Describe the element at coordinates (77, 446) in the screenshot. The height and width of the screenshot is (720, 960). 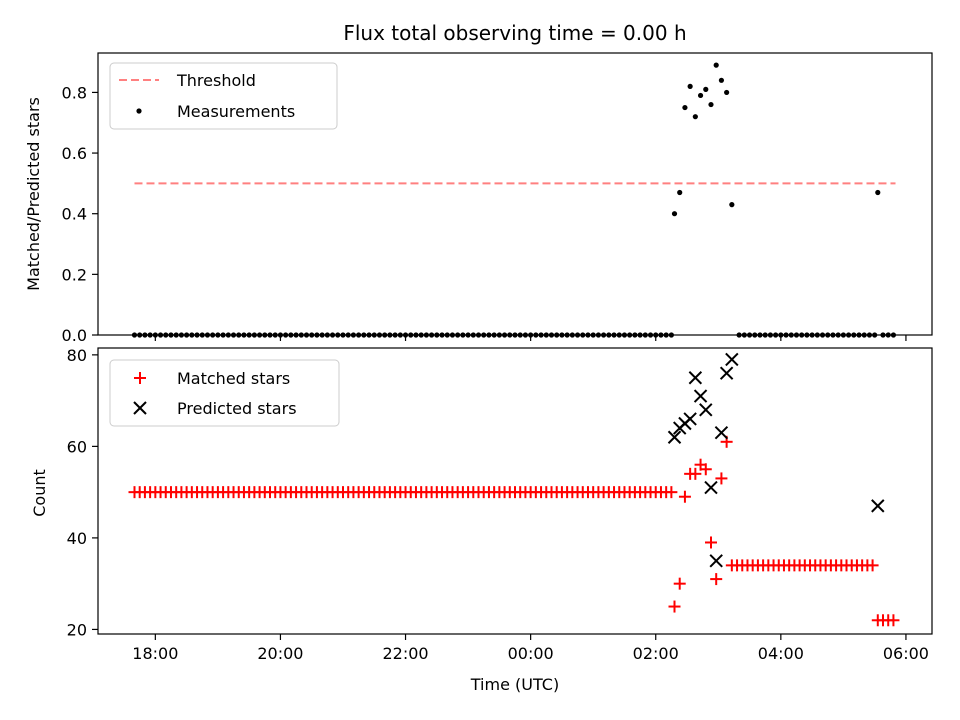
I see `bottom-y-tick-label: 60` at that location.